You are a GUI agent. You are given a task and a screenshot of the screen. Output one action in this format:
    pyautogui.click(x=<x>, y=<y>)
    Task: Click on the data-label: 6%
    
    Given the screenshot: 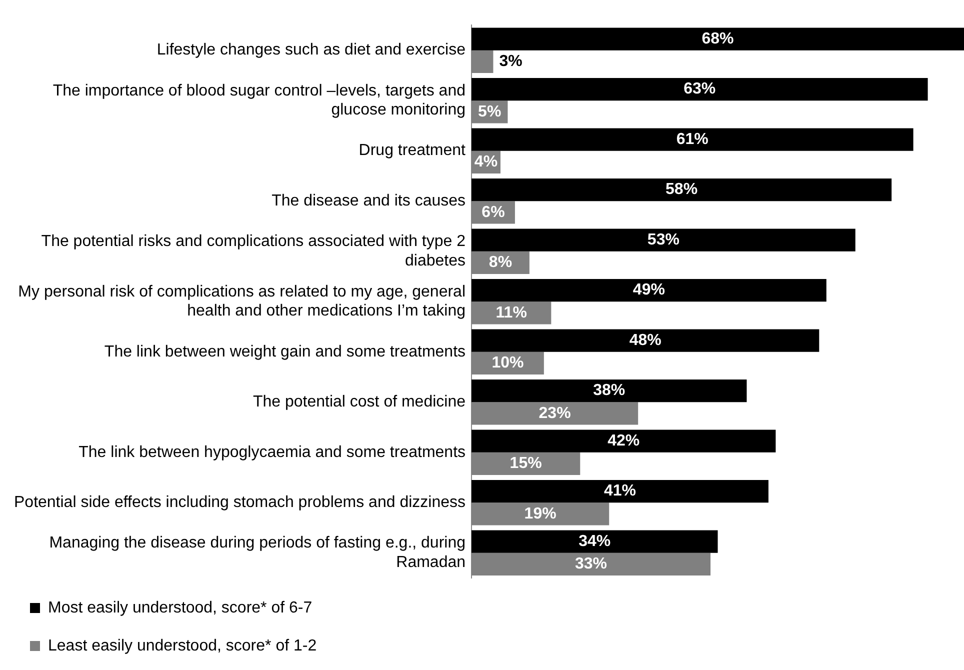 What is the action you would take?
    pyautogui.click(x=493, y=212)
    